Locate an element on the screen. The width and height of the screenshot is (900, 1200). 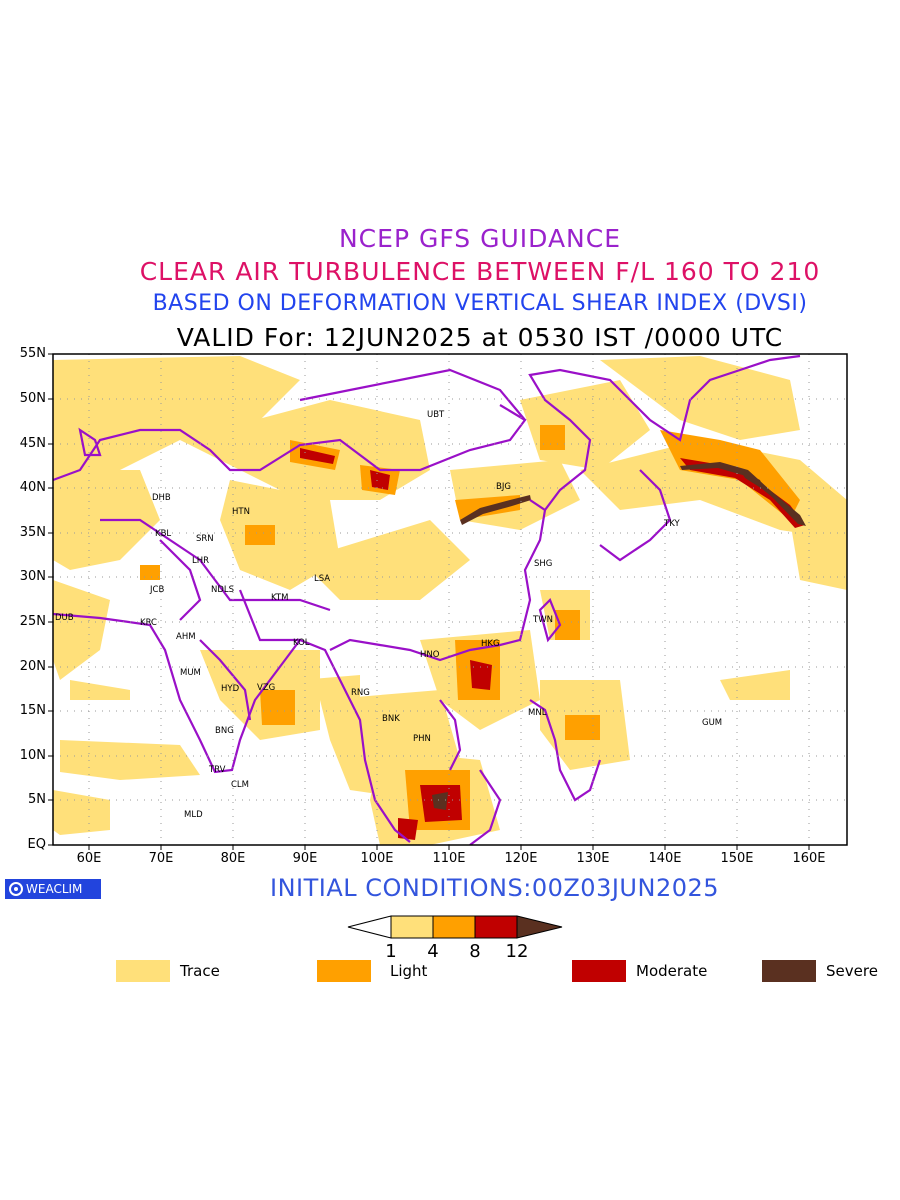
lon-label-160e: 160E is located at coordinates (809, 858).